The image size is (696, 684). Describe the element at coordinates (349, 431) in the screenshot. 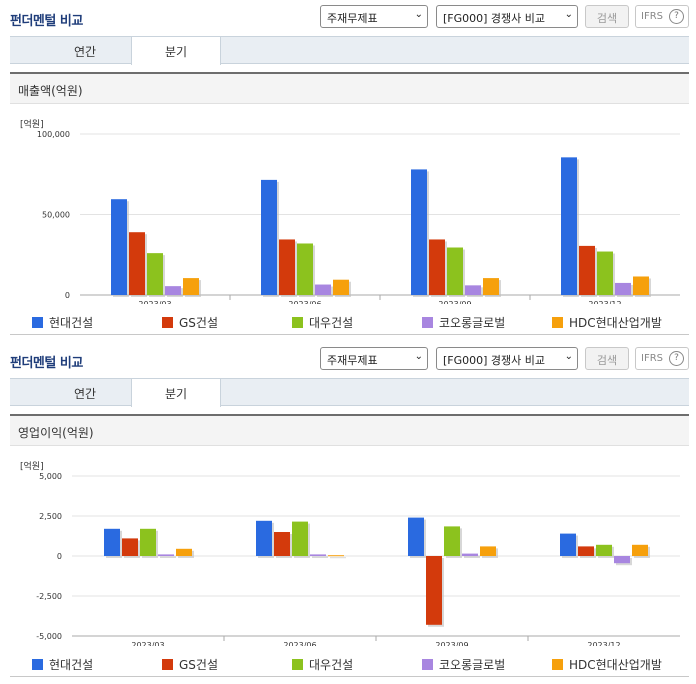

I see `chart-title: 영업이익(억원)` at that location.